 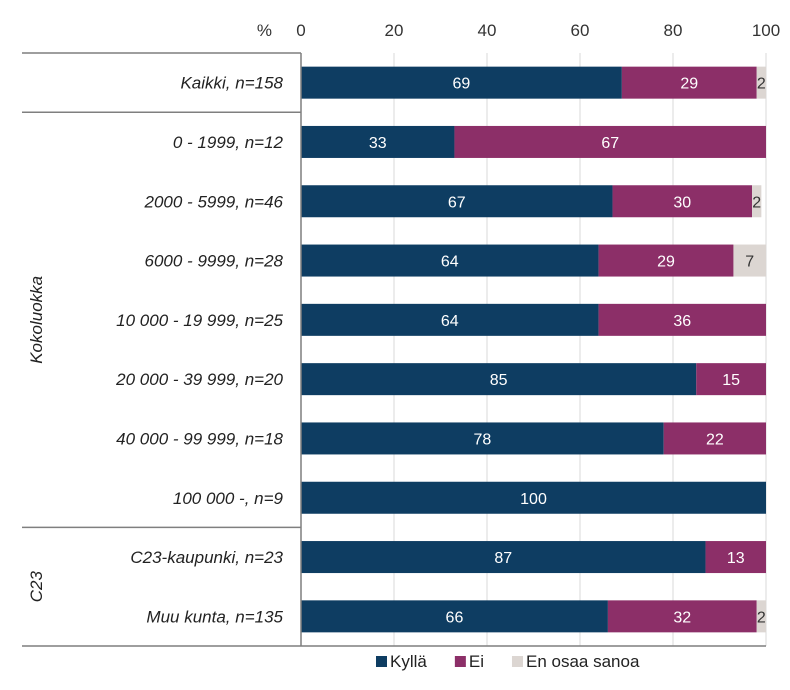 I want to click on category-label: 40 000 - 99 999, n=18, so click(x=199, y=438).